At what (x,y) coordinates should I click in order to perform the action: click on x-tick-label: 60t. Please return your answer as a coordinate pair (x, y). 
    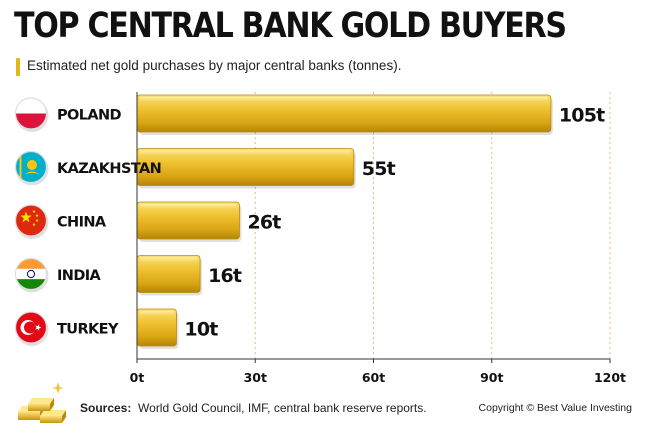
    Looking at the image, I should click on (373, 377).